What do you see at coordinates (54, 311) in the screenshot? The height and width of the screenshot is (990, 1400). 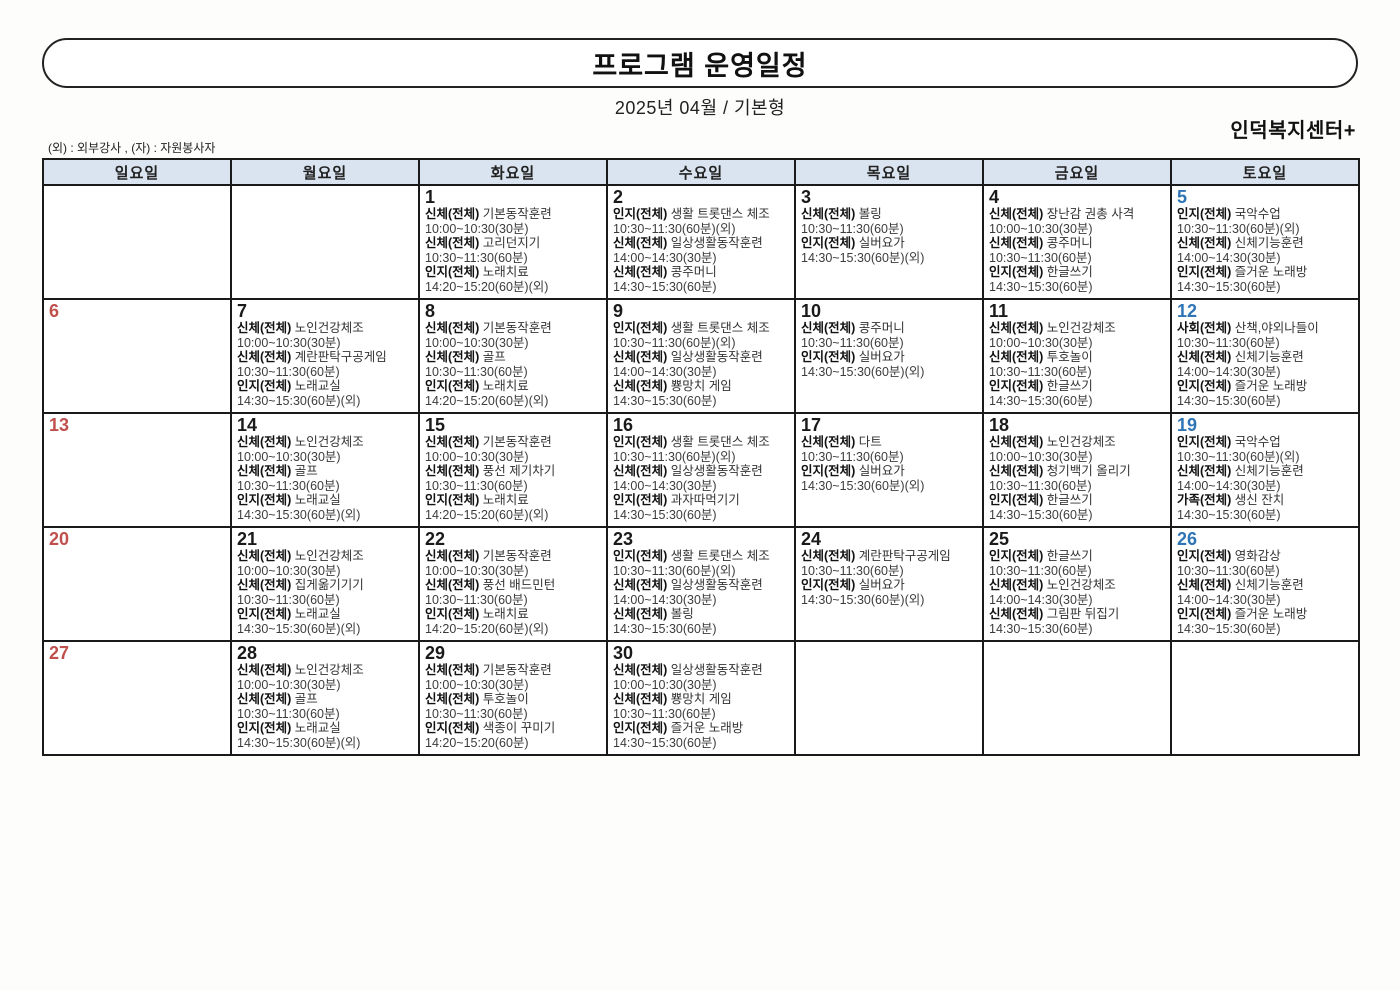 I see `day-number: 6` at bounding box center [54, 311].